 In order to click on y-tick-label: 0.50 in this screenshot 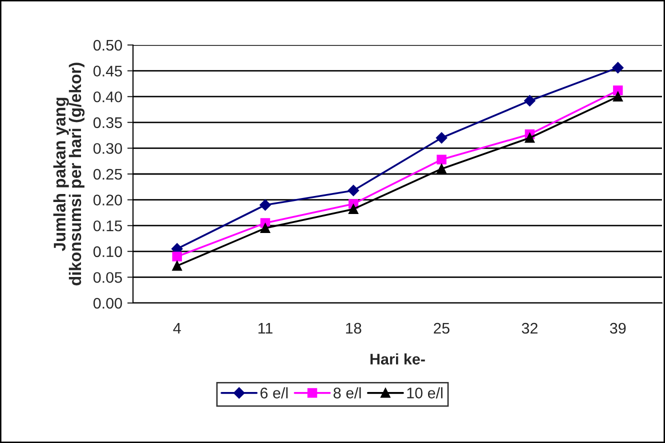, I will do `click(107, 45)`.